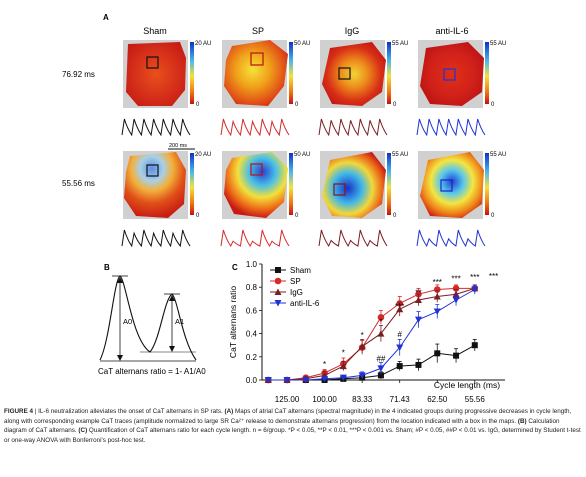  Describe the element at coordinates (200, 74) in the screenshot. I see `colorbar-sham-76: 20 AU 0` at that location.